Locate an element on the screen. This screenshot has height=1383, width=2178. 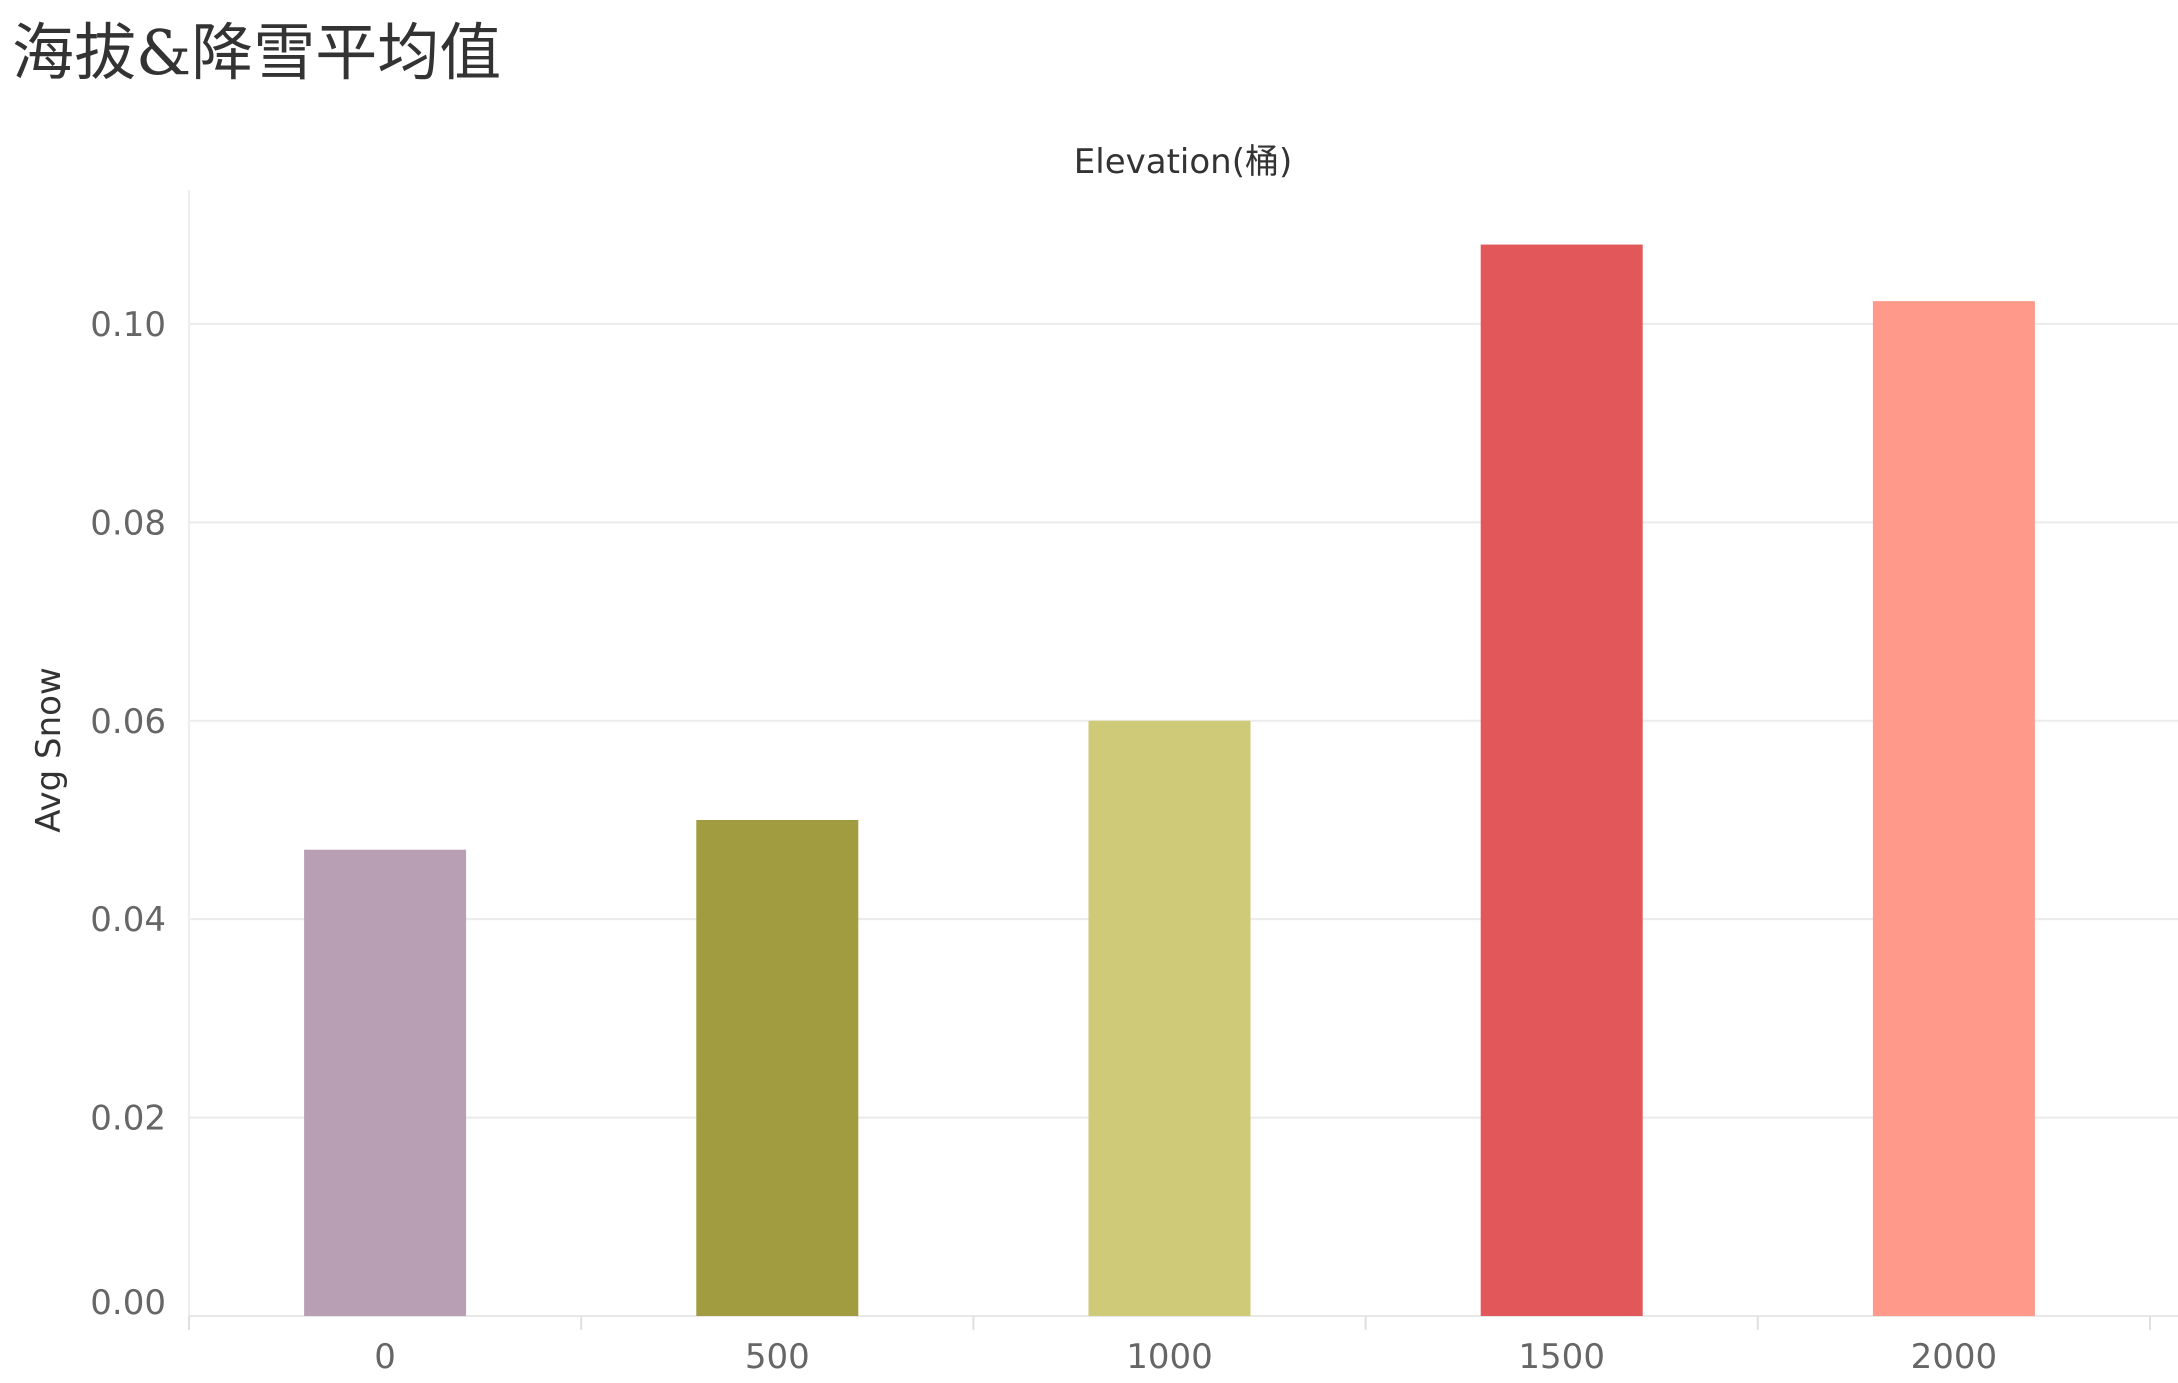
y-axis-tick-labels: 0.00 0.02 0.04 0.06 0.08 0.10 is located at coordinates (128, 814).